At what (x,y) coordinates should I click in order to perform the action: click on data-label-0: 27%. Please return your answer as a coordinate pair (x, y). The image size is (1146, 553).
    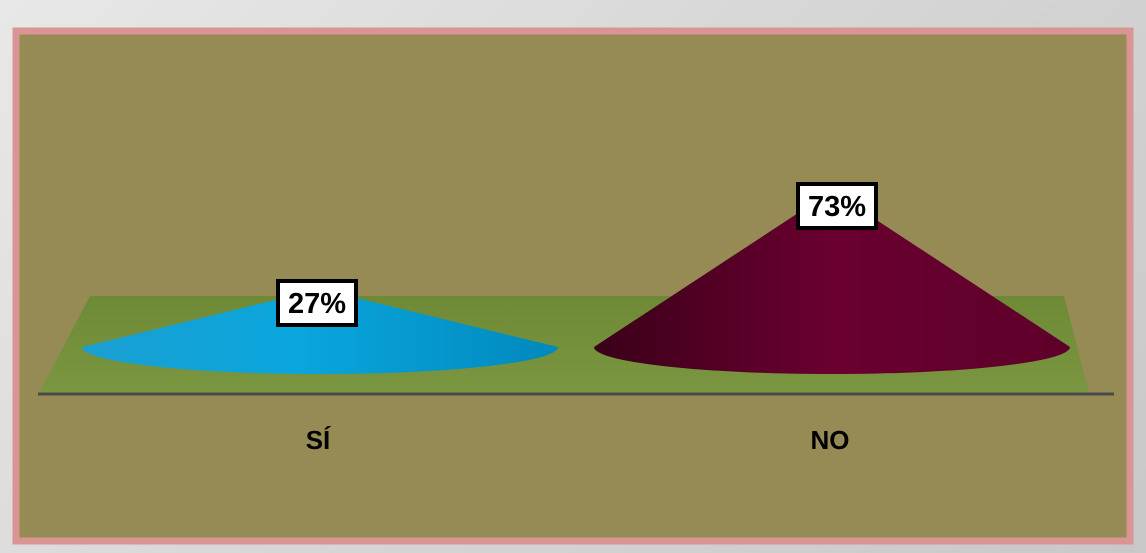
    Looking at the image, I should click on (317, 304).